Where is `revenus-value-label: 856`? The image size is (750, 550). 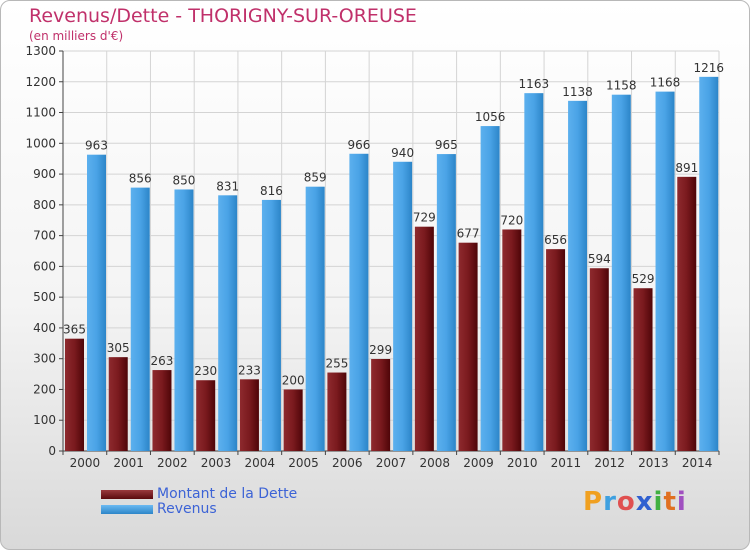 revenus-value-label: 856 is located at coordinates (140, 179).